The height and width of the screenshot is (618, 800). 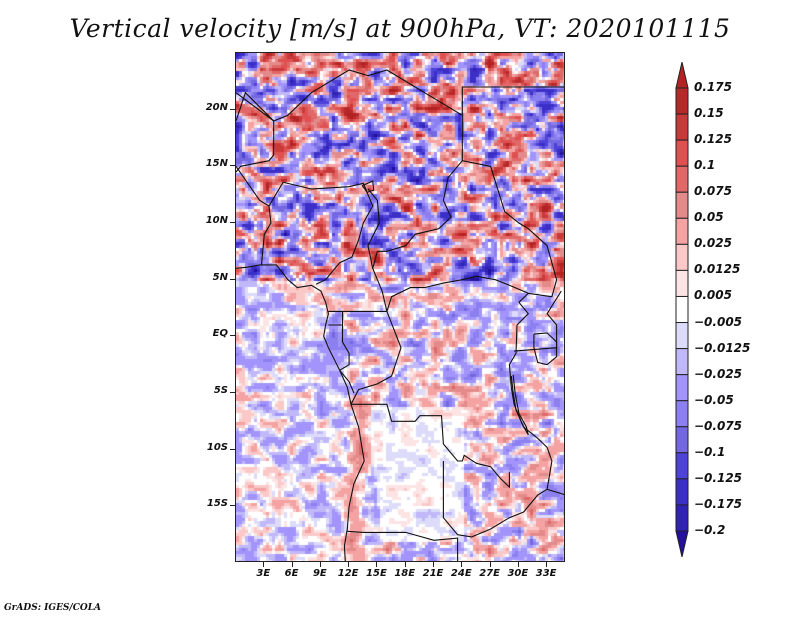 I want to click on x-tick-label: 21E, so click(x=433, y=573).